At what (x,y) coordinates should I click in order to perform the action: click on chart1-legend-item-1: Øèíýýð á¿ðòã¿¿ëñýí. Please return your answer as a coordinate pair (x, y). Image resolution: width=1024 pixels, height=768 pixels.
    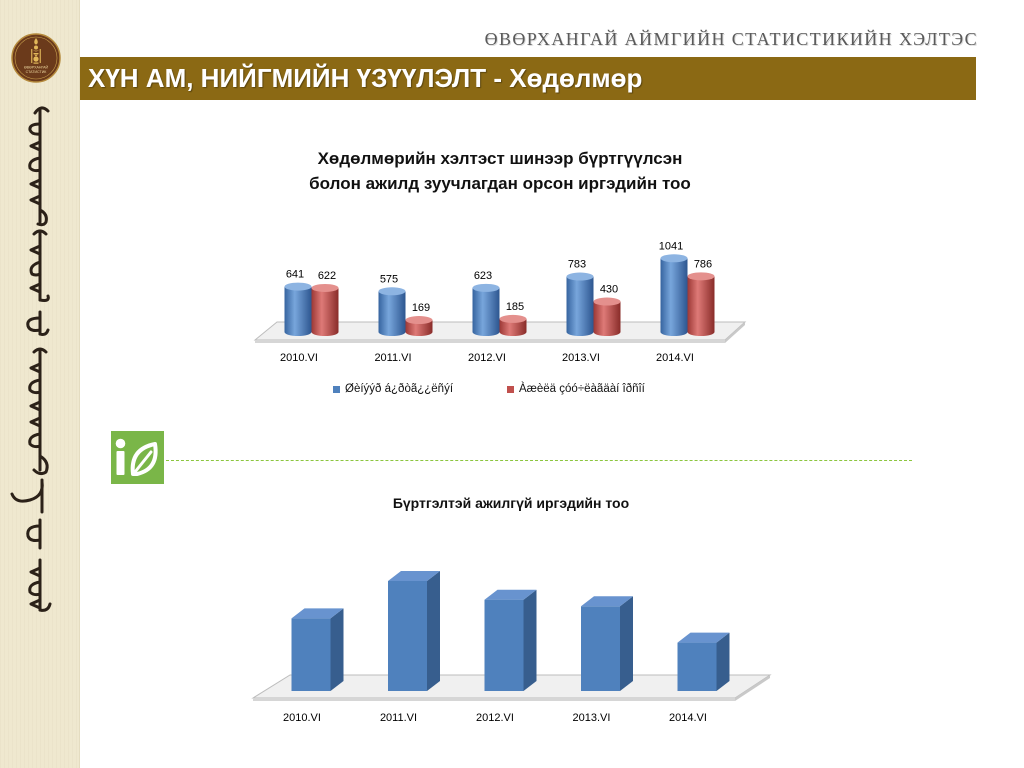
    Looking at the image, I should click on (393, 389).